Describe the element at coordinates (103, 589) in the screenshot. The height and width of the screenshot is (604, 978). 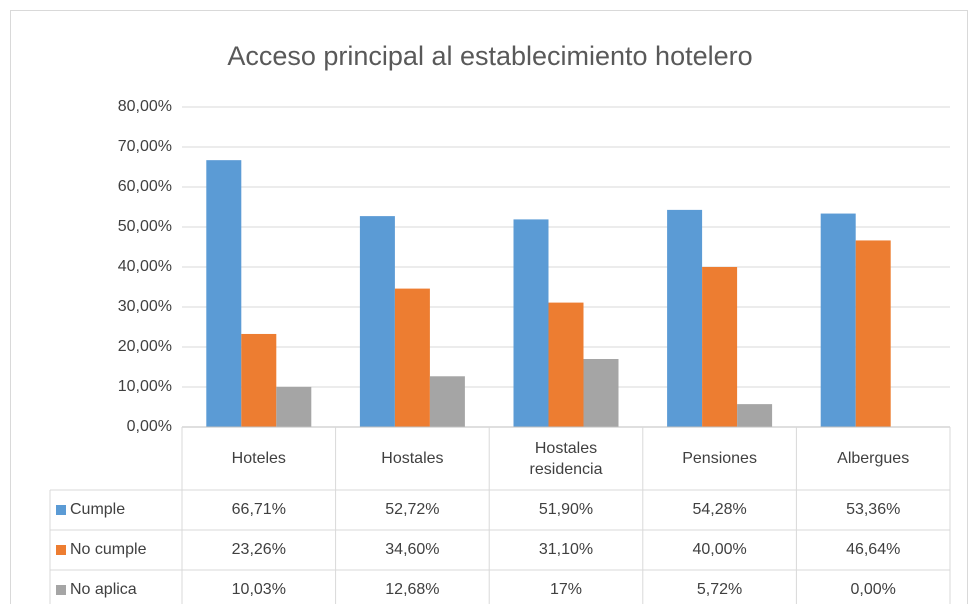
I see `legend-label: No aplica` at that location.